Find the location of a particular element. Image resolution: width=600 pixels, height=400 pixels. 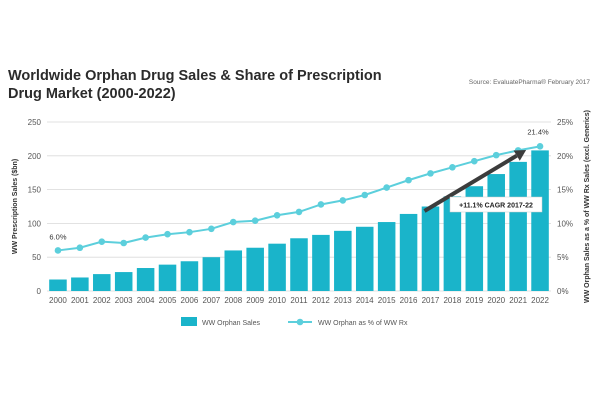

x-tick-label: 2001 is located at coordinates (80, 300).